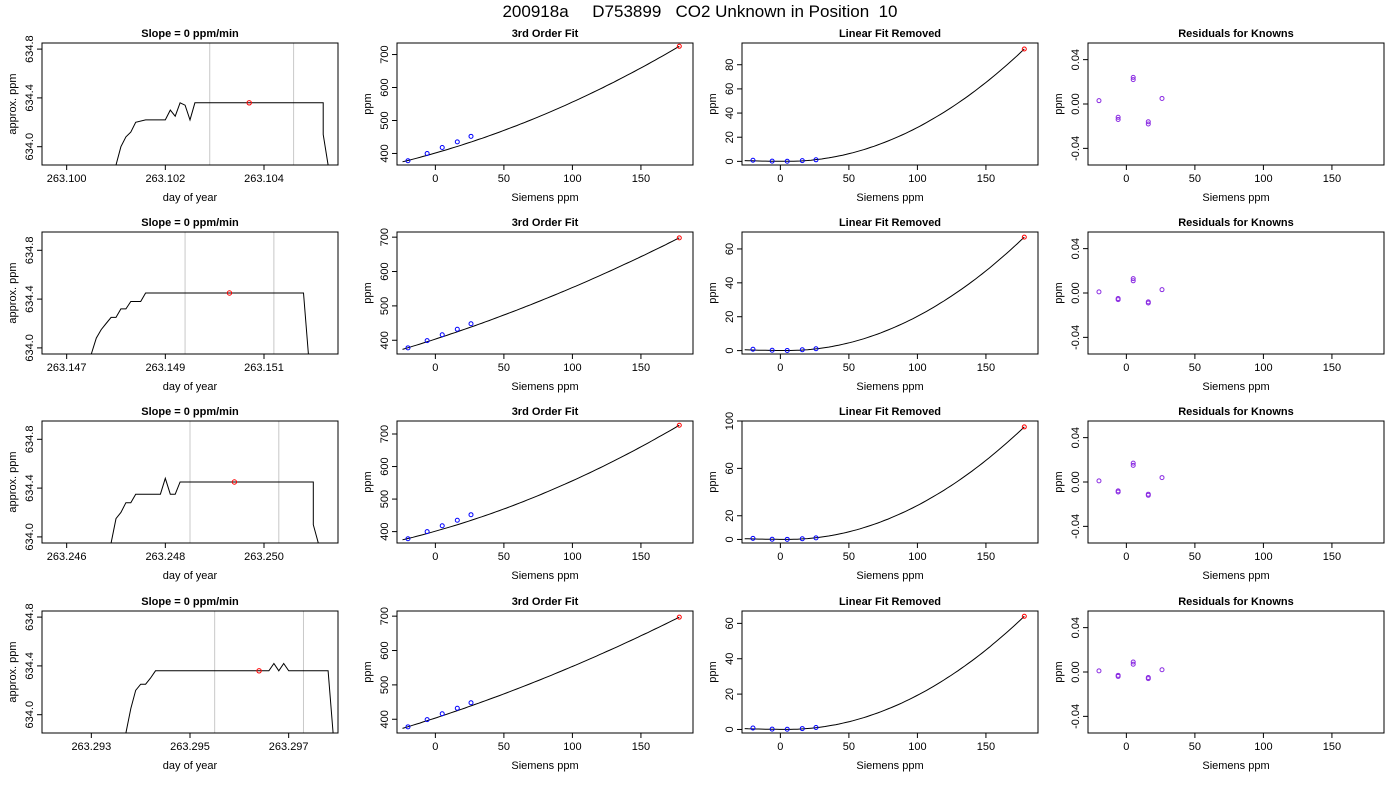  I want to click on y-tick-label: 60, so click(730, 468).